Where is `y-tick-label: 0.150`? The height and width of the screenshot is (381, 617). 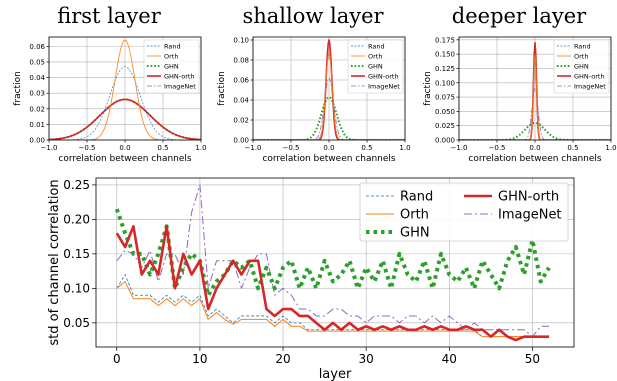 y-tick-label: 0.150 is located at coordinates (445, 55).